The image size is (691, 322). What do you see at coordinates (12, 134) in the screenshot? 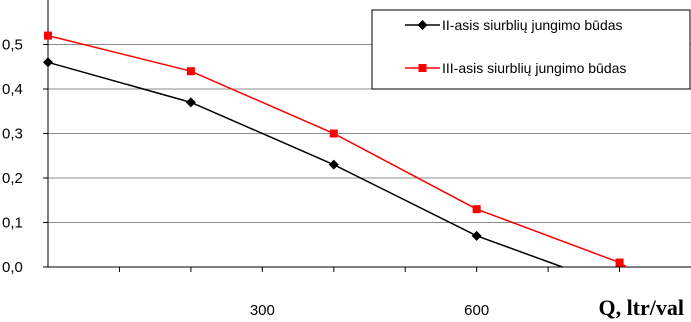
I see `y-tick-label-3: 0,3` at bounding box center [12, 134].